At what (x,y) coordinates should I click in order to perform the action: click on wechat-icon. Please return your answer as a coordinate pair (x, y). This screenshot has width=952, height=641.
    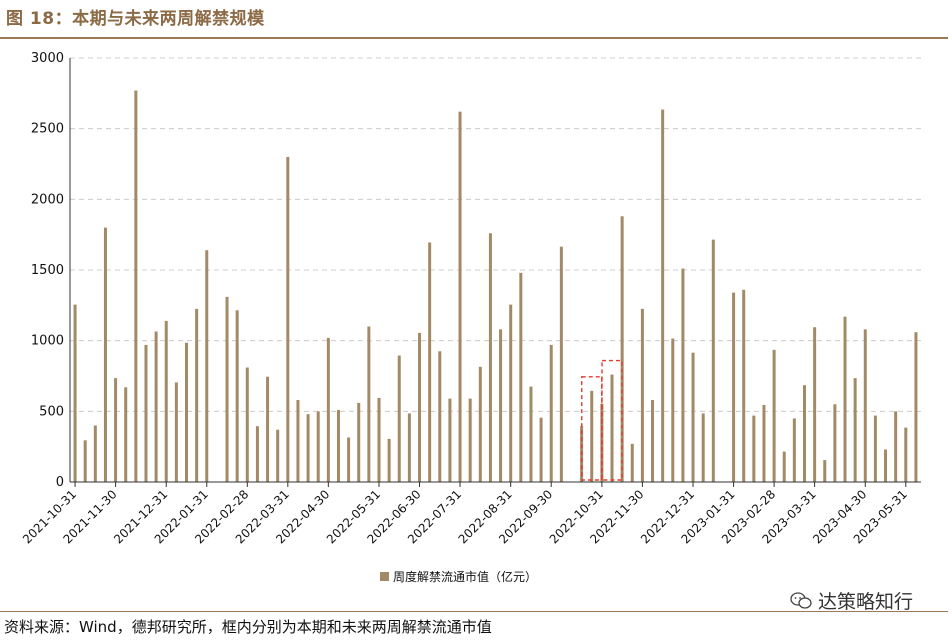
    Looking at the image, I should click on (801, 600).